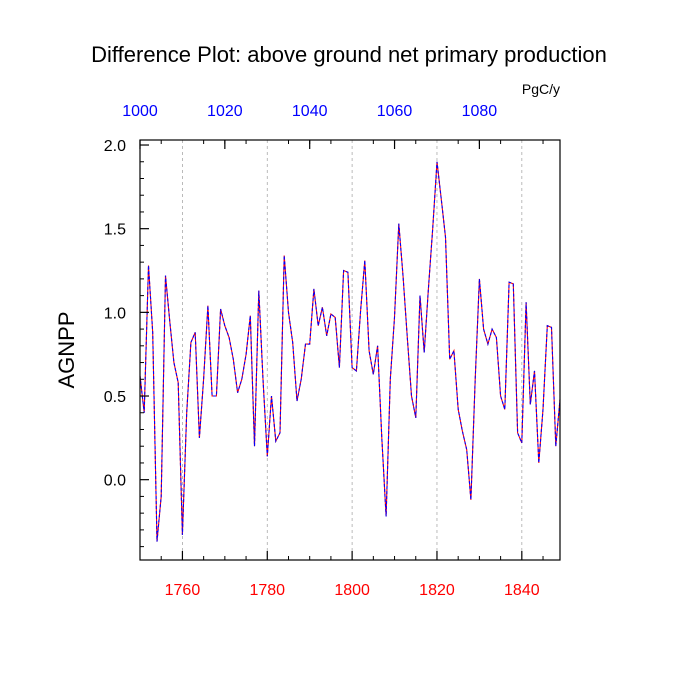  I want to click on x-tick-label-top: 1020, so click(225, 111).